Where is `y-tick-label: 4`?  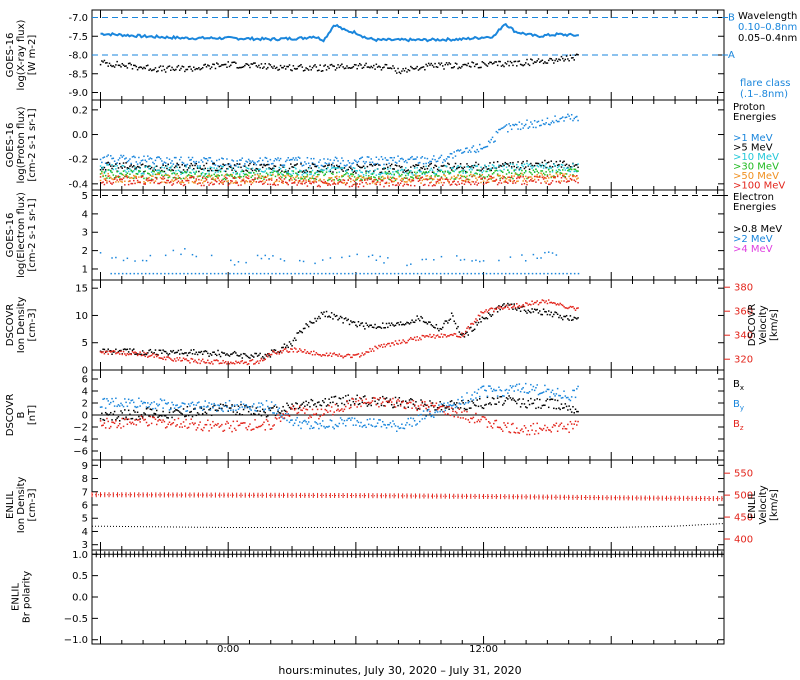
y-tick-label: 4 is located at coordinates (85, 392).